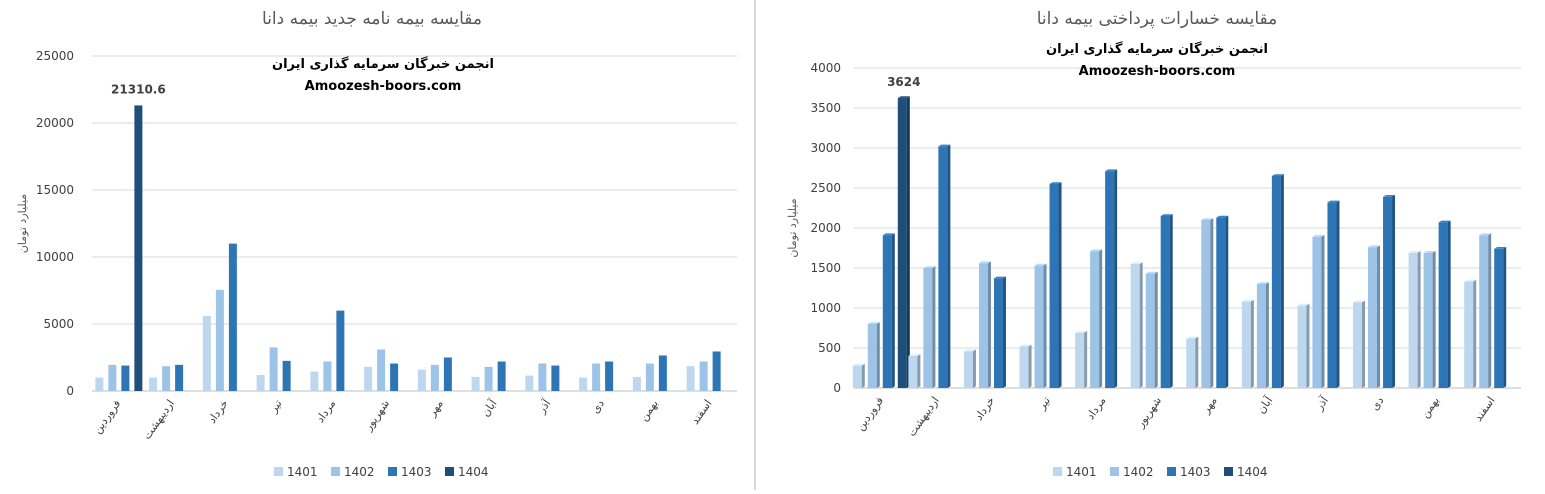  Describe the element at coordinates (435, 408) in the screenshot. I see `x-tick-label: مهر` at that location.